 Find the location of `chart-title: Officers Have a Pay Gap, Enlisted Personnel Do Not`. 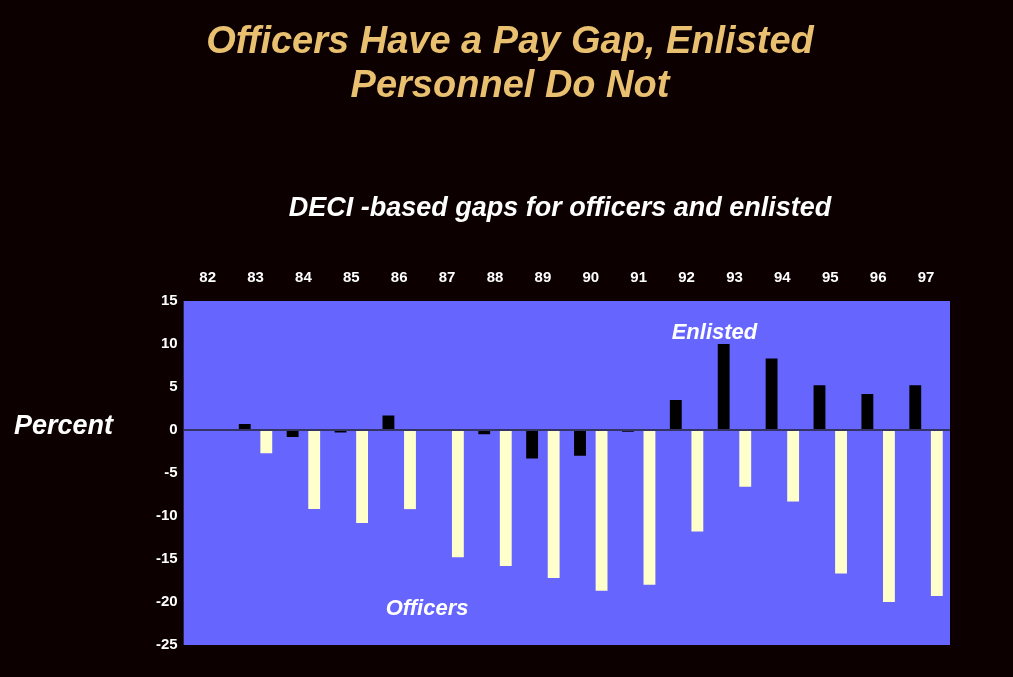

chart-title: Officers Have a Pay Gap, Enlisted Personnel Do Not is located at coordinates (510, 62).